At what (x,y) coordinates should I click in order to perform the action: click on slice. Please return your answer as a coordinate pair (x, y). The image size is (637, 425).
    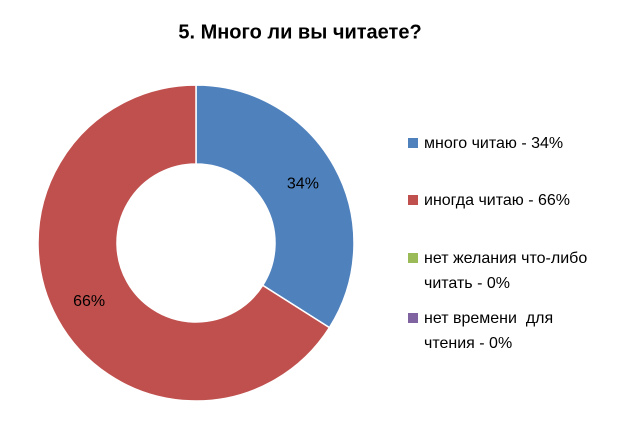
    Looking at the image, I should click on (275, 206).